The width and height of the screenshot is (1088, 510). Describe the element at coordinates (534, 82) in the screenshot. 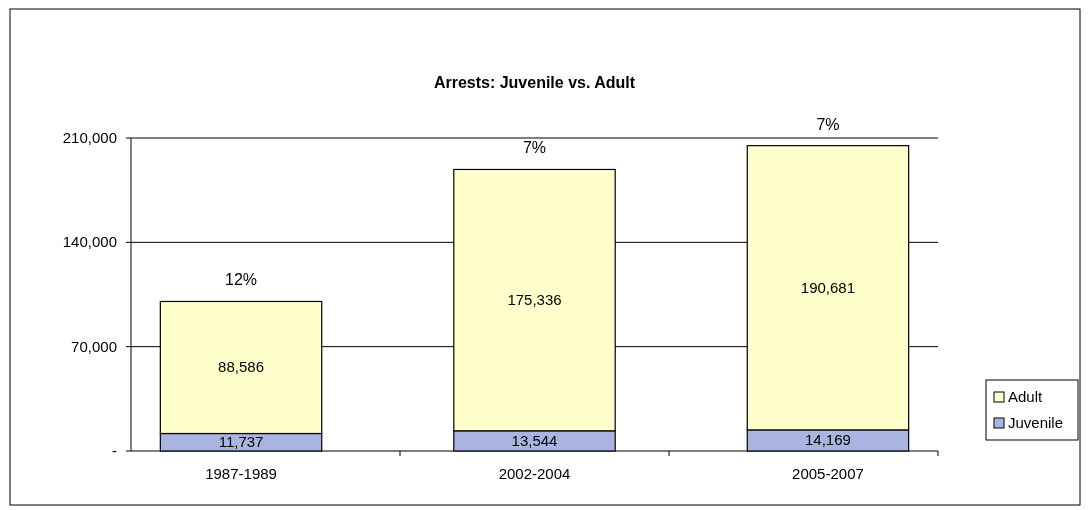

I see `chart-title: Arrests: Juvenile vs. Adult` at that location.